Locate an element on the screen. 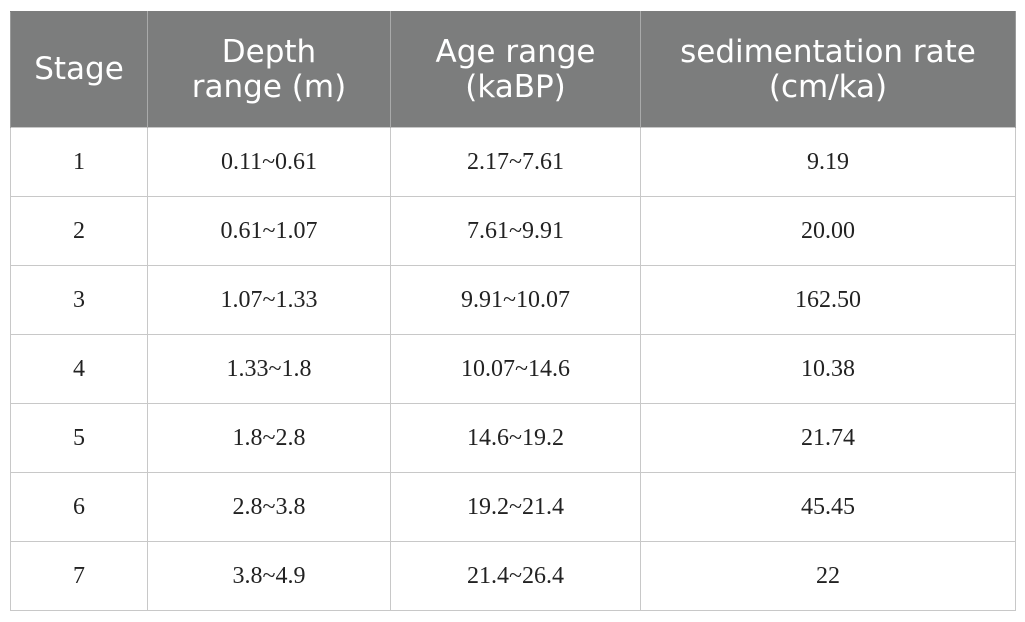  cell-stage: 1 is located at coordinates (79, 162).